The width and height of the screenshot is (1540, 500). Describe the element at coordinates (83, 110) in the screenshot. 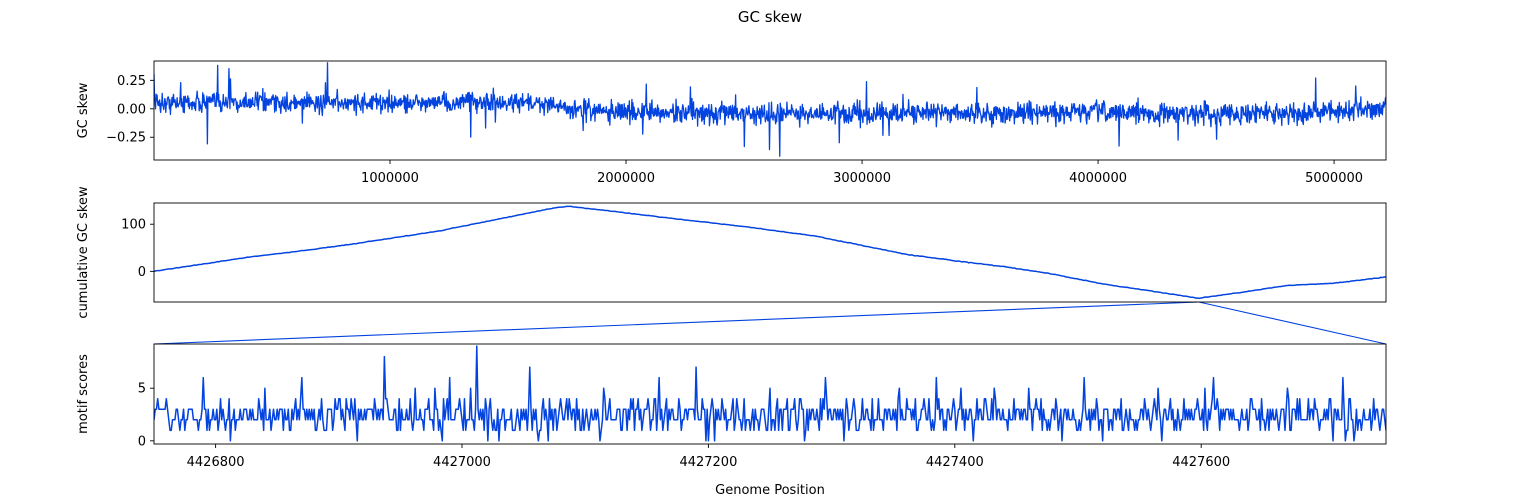

I see `gc-skew-y-axis-label: GC skew` at that location.